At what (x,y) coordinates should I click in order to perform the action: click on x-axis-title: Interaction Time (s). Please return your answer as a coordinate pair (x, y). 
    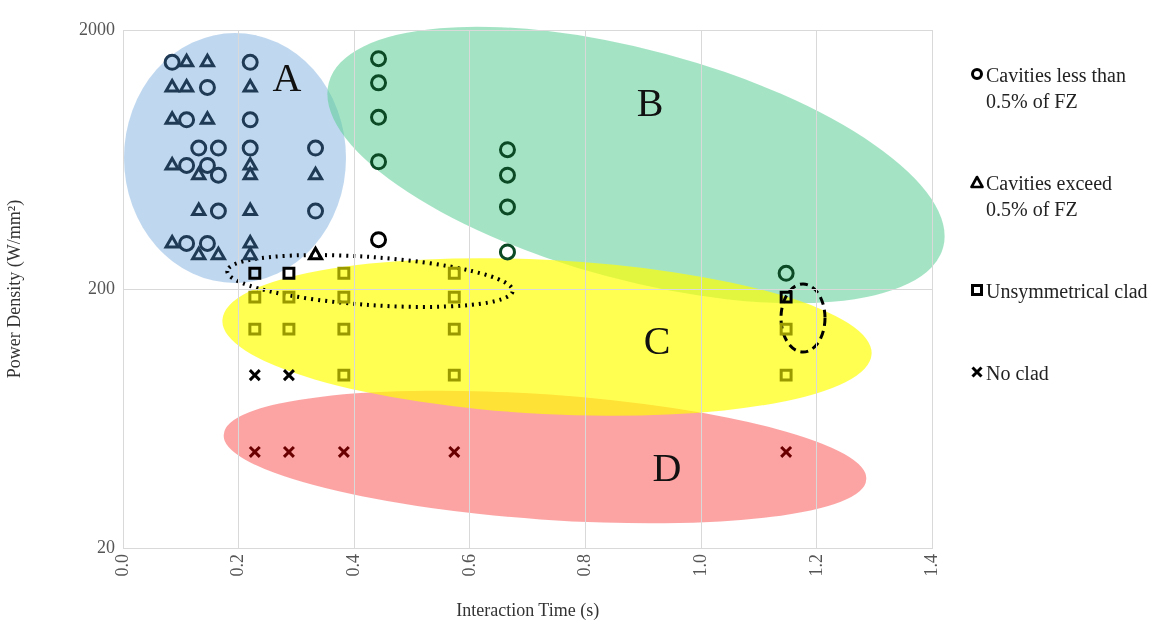
    Looking at the image, I should click on (528, 610).